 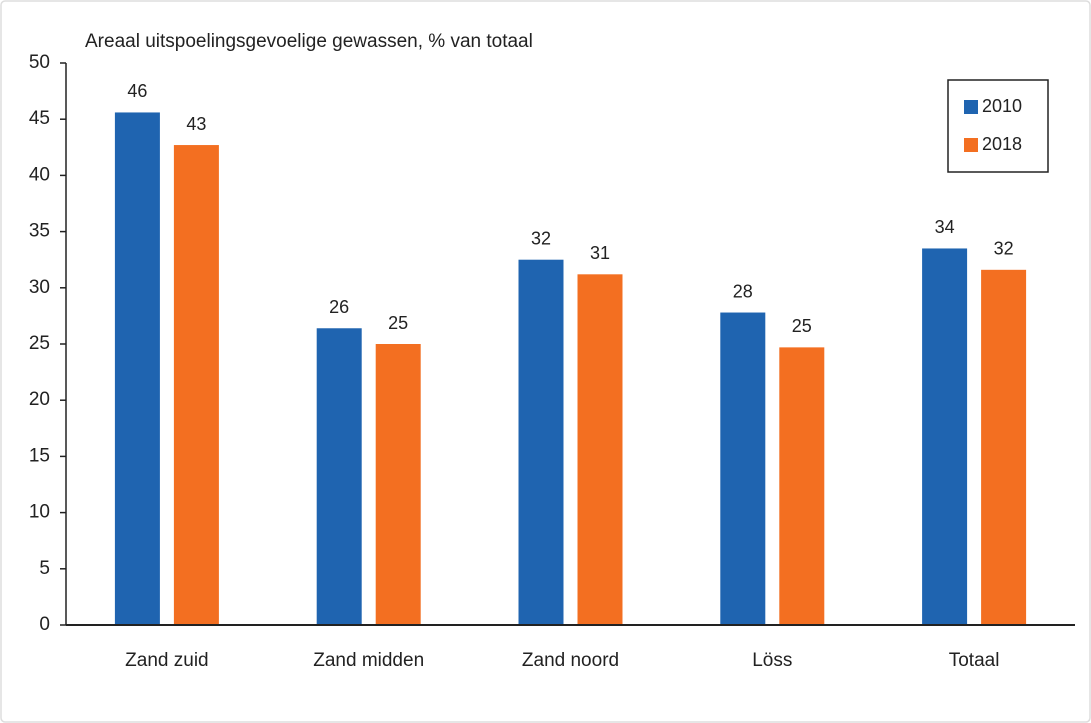 What do you see at coordinates (39, 399) in the screenshot?
I see `y-tick-label: 20` at bounding box center [39, 399].